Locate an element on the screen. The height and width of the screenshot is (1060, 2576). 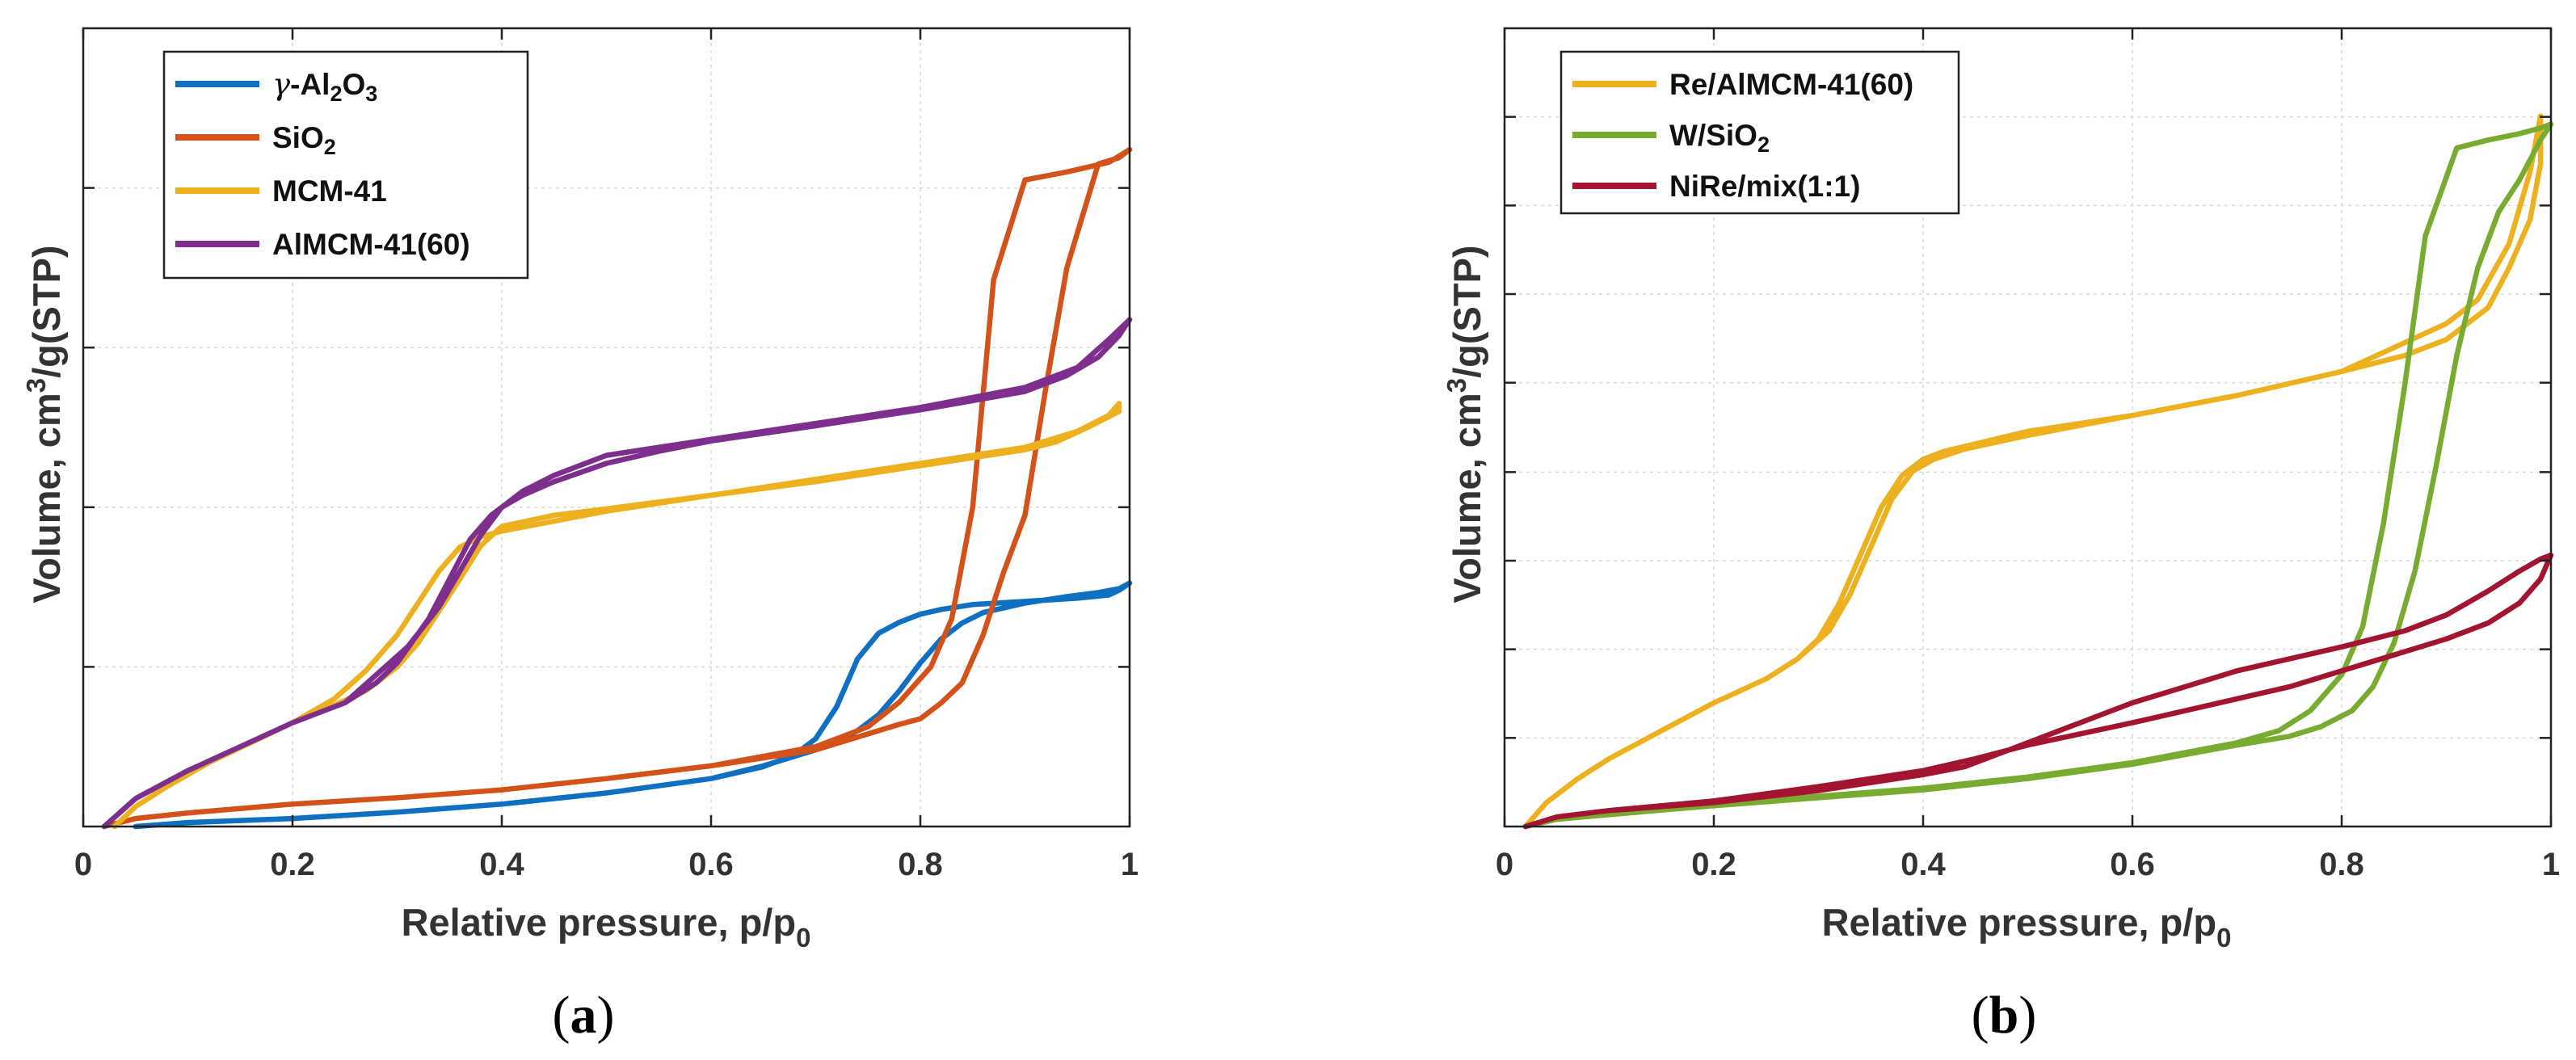
legend-label-al2o3: γ-Al2O3 is located at coordinates (324, 87).